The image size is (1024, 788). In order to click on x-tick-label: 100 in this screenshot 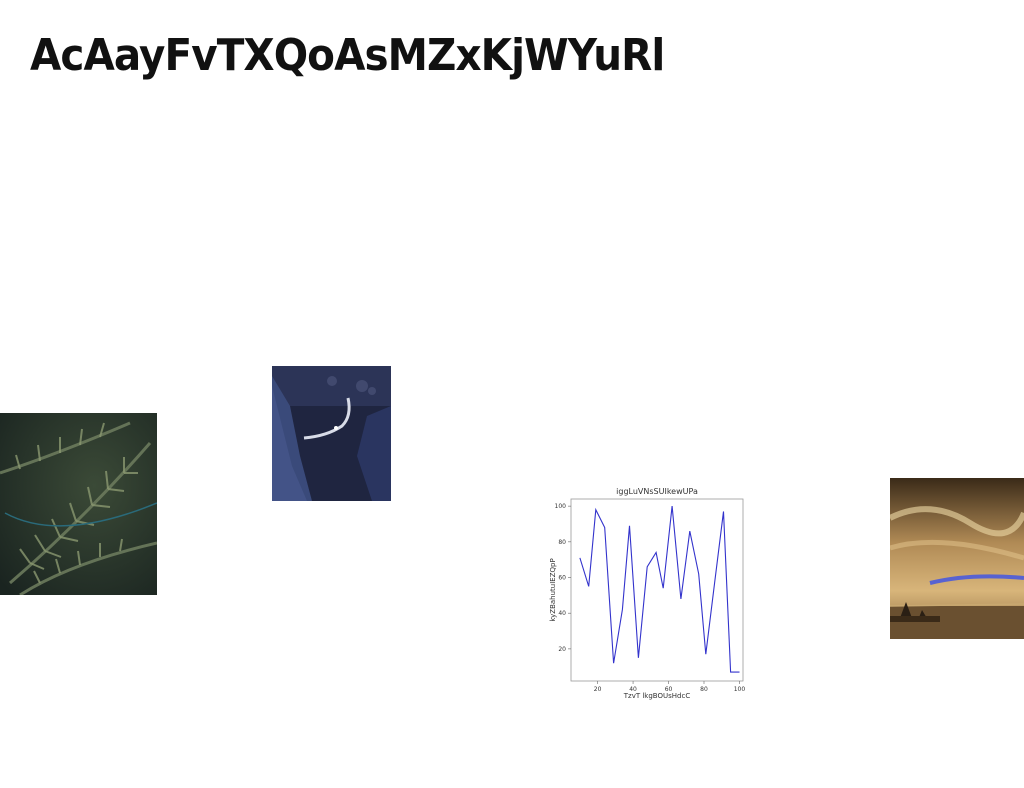, I will do `click(740, 689)`.